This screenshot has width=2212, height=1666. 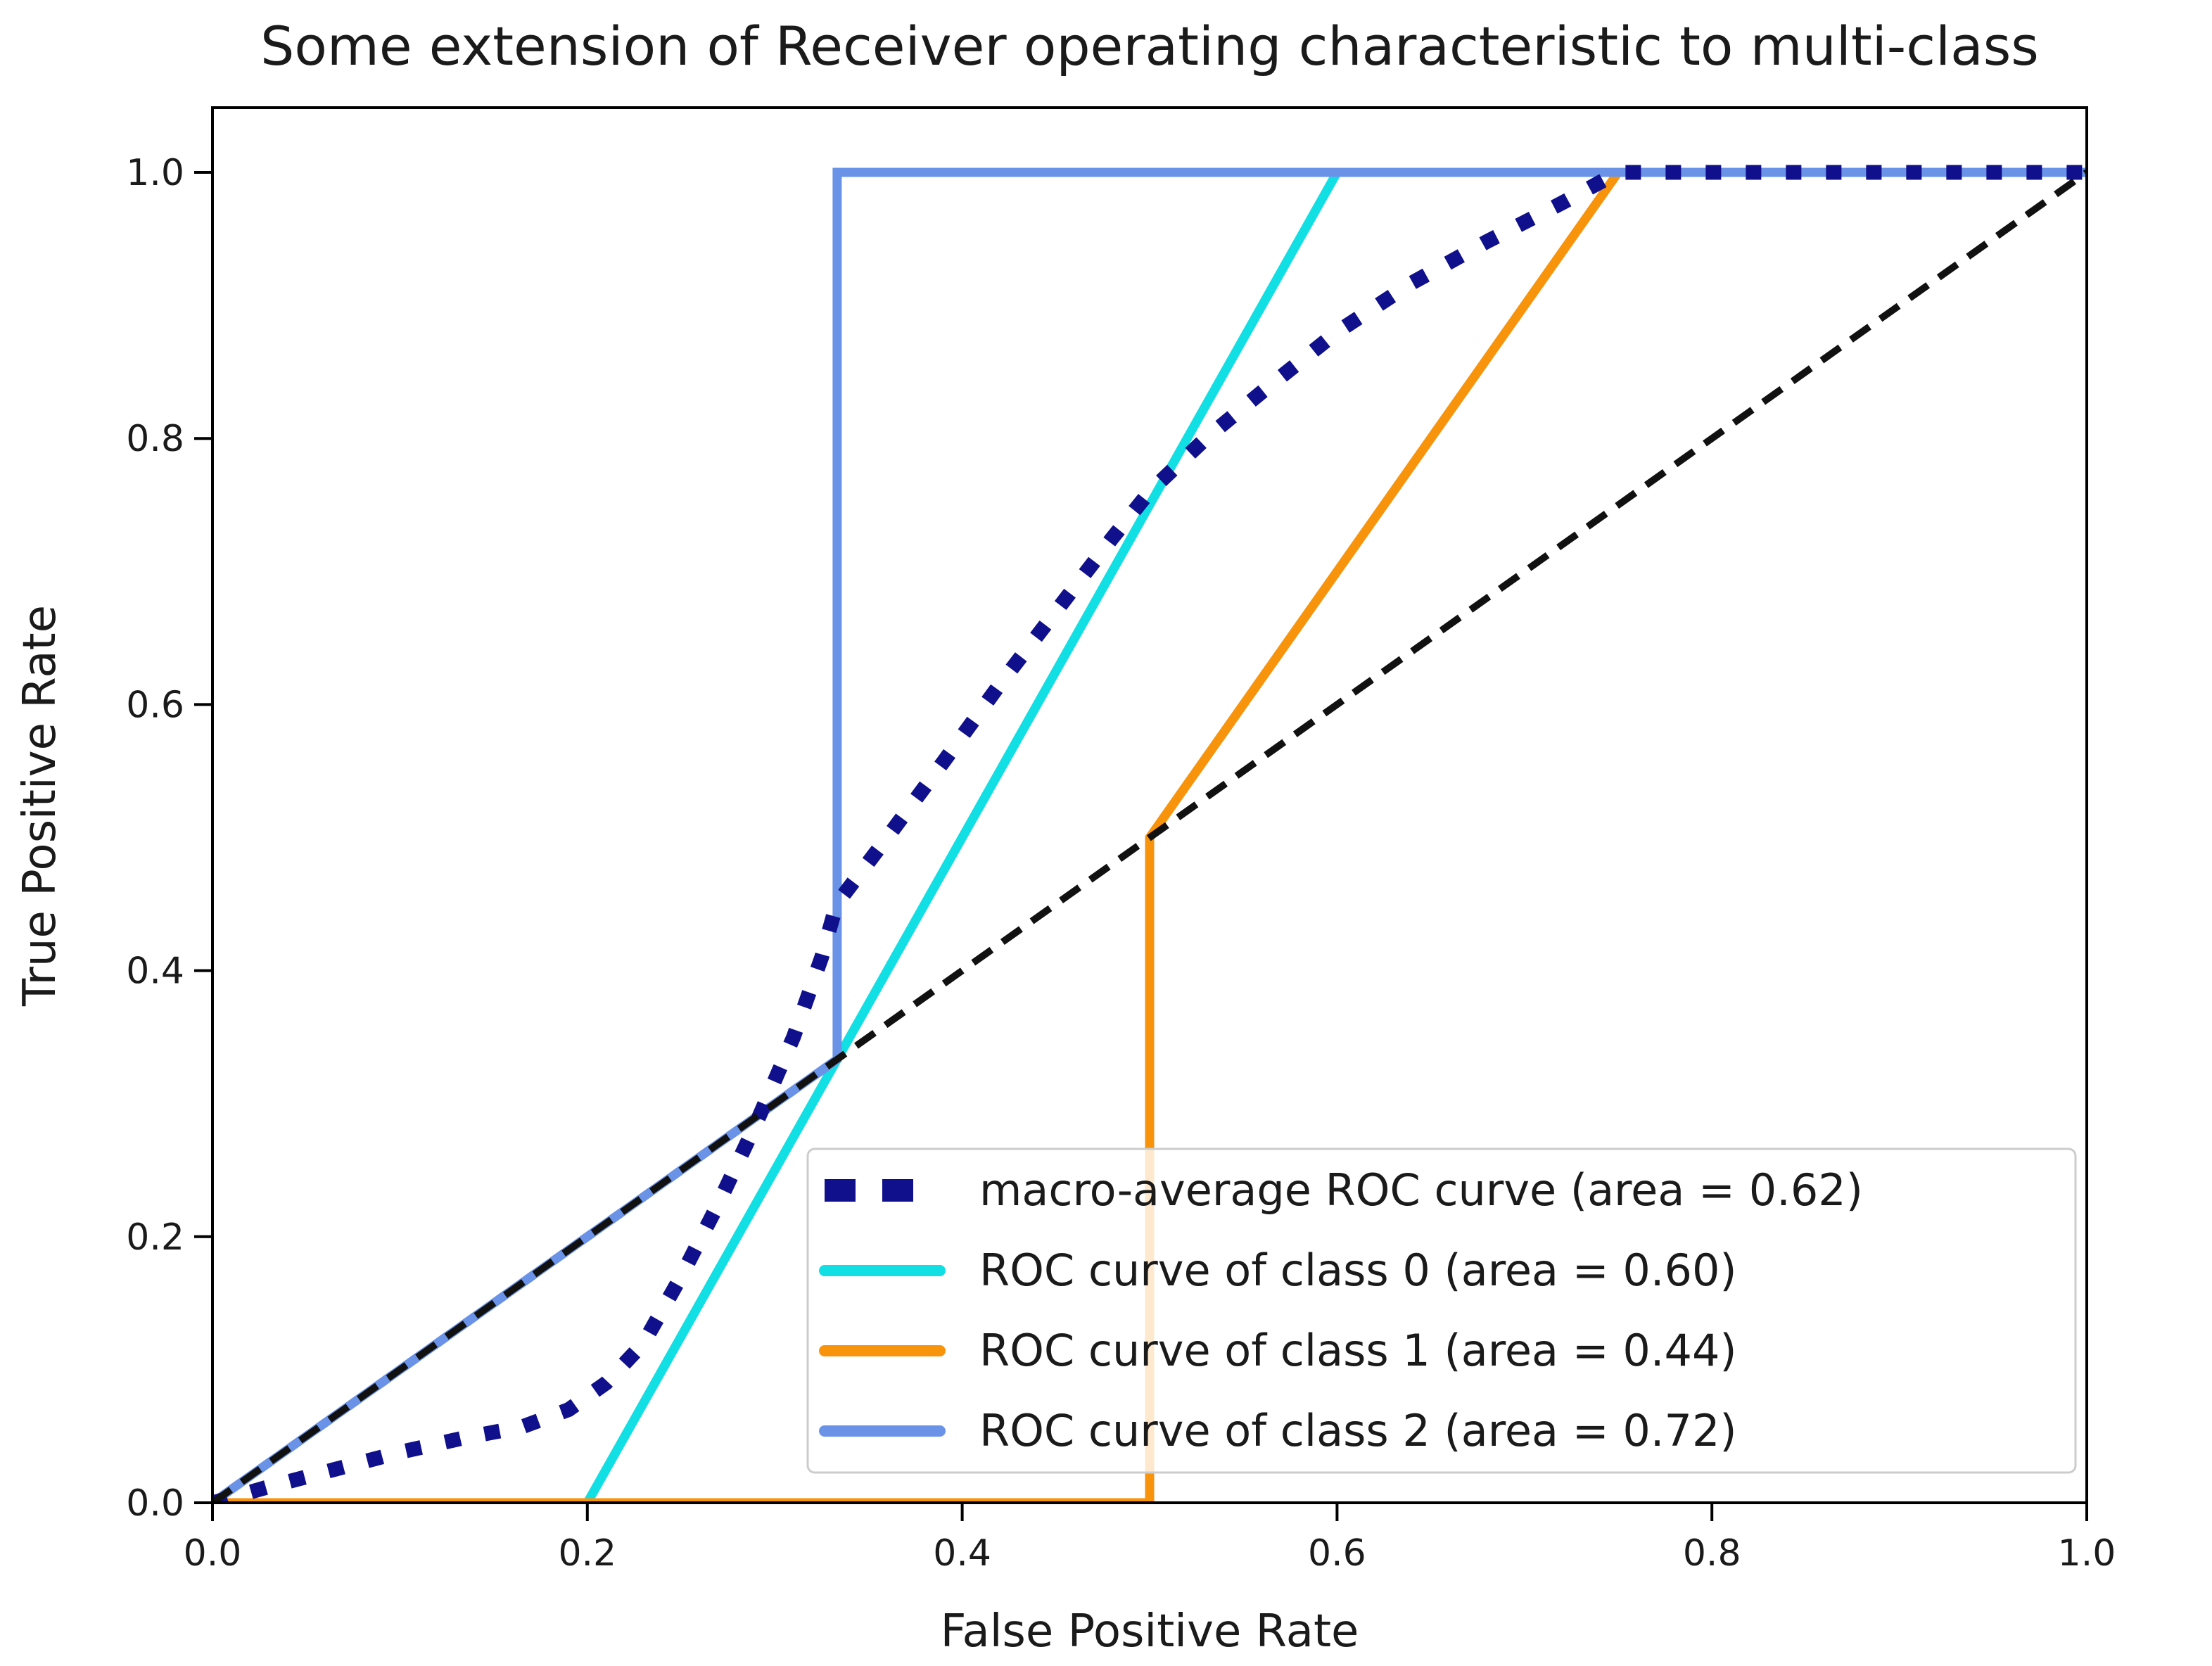 What do you see at coordinates (1150, 1539) in the screenshot?
I see `x-axis-ticks: 0.0 0.2 0.4 0.6 0.8 1.0` at bounding box center [1150, 1539].